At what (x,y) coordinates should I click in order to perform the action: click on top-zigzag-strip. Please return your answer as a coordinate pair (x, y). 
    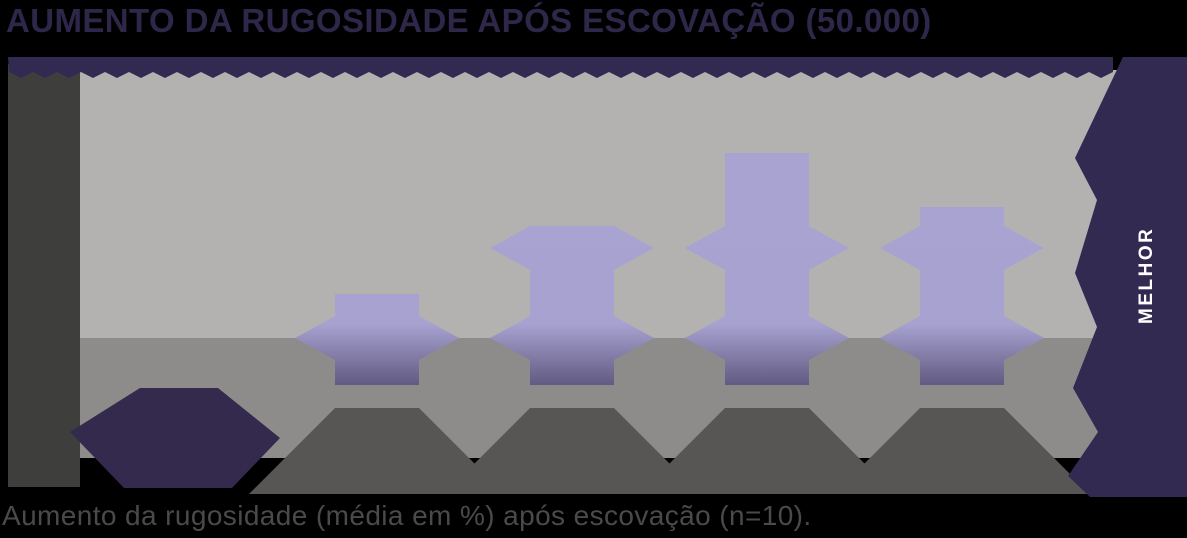
    Looking at the image, I should click on (560, 67).